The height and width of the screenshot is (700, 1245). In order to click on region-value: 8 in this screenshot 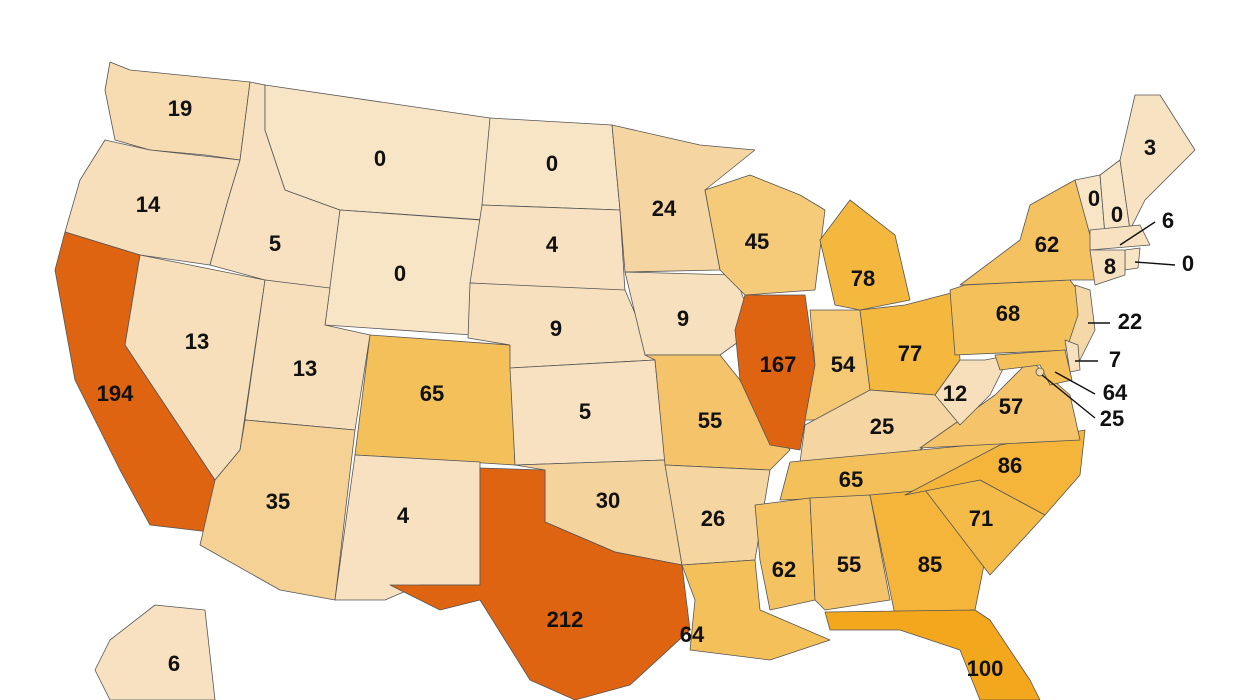, I will do `click(1110, 266)`.